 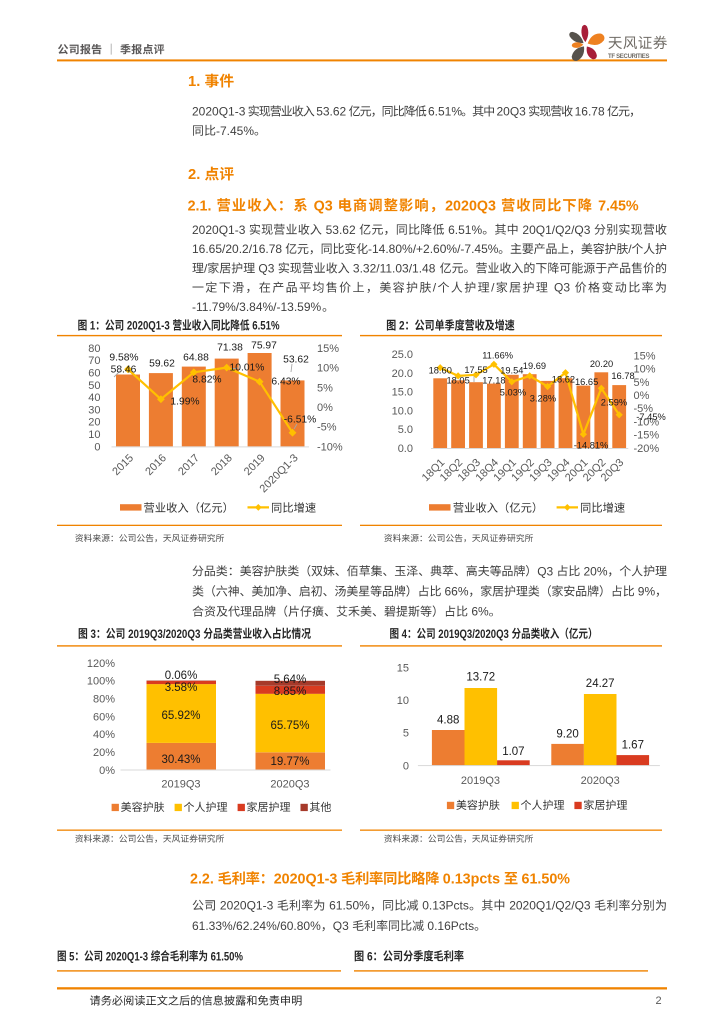 I want to click on svg-text: 8.85%, so click(x=290, y=692).